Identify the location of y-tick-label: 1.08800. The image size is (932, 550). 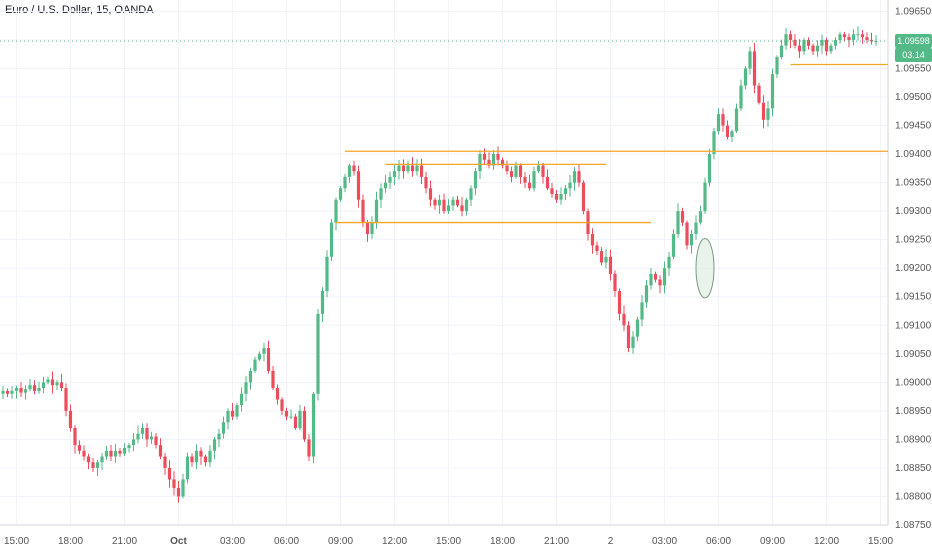
(913, 496).